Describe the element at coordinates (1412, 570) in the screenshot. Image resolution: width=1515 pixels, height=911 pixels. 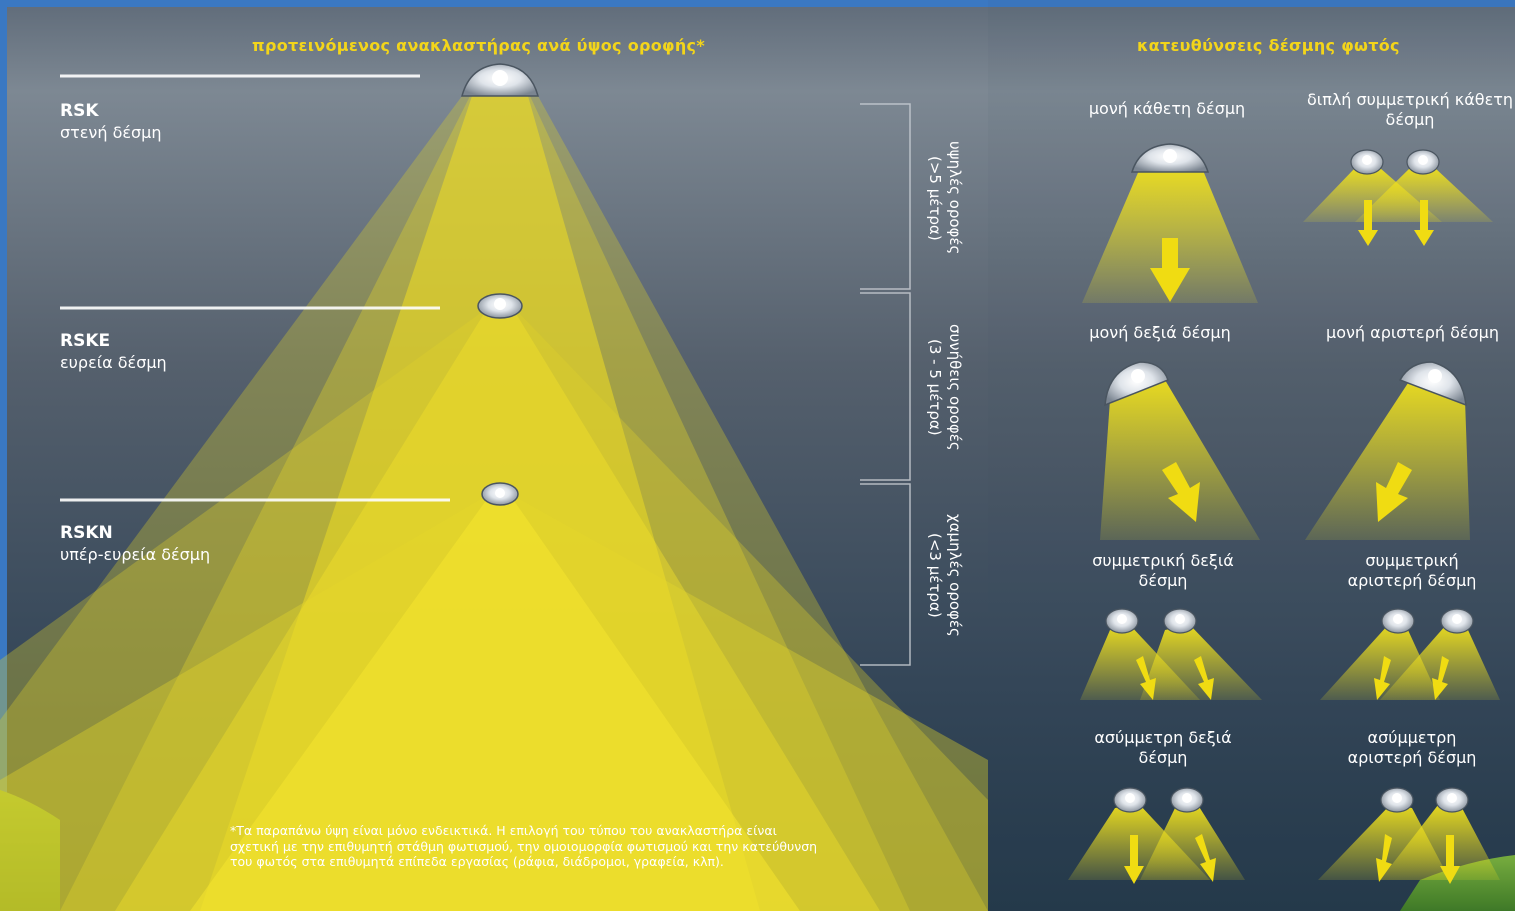
I see `direction-label-symmetric-left: συμμετρική αριστερή δέσμη` at that location.